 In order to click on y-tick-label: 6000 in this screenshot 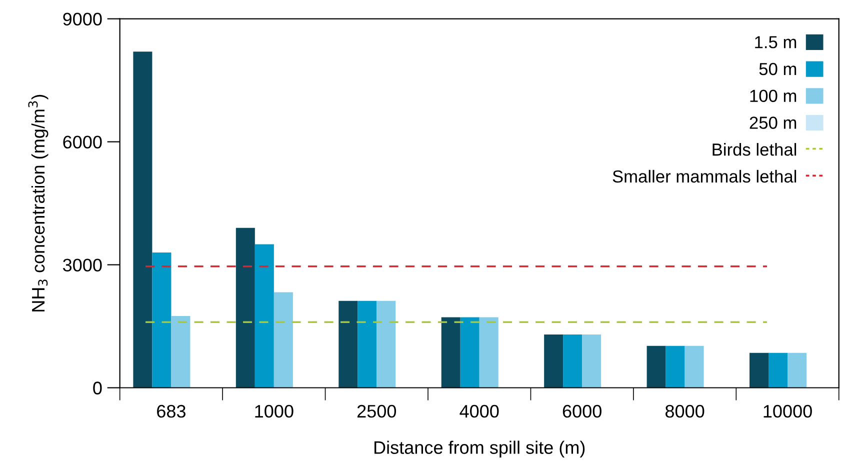, I will do `click(82, 142)`.